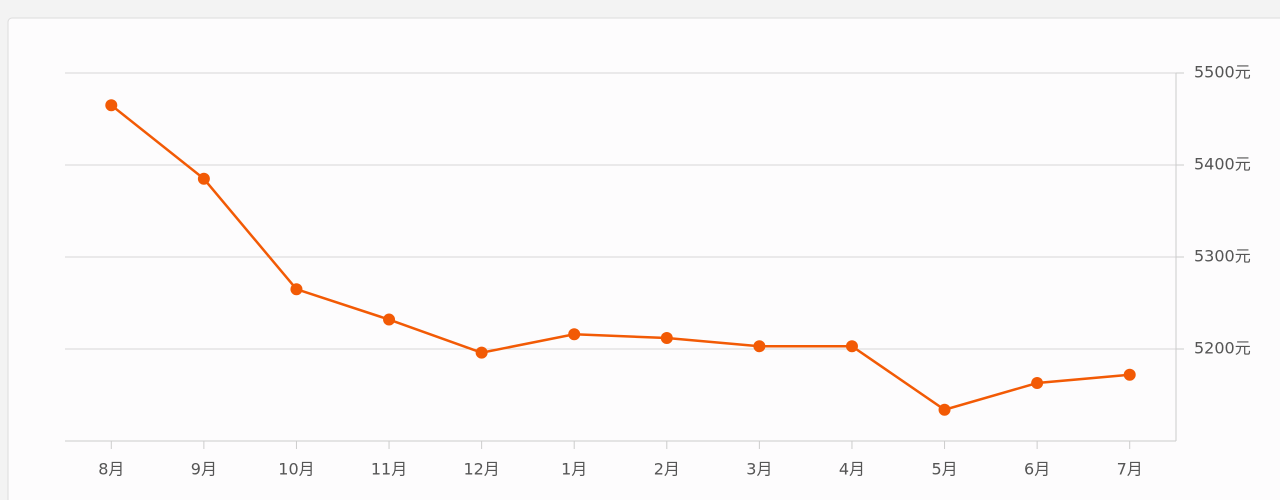 This screenshot has height=500, width=1280. Describe the element at coordinates (204, 469) in the screenshot. I see `x-tick-label: 9月` at that location.